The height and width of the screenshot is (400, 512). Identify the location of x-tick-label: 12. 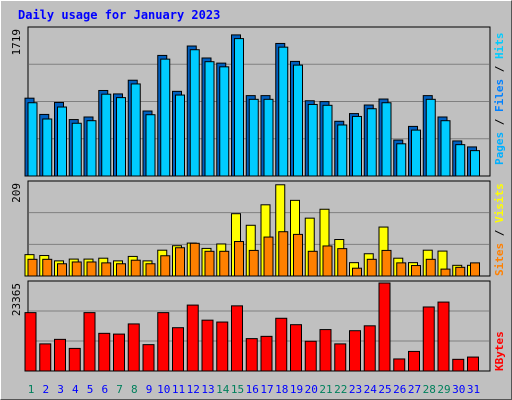
(193, 389).